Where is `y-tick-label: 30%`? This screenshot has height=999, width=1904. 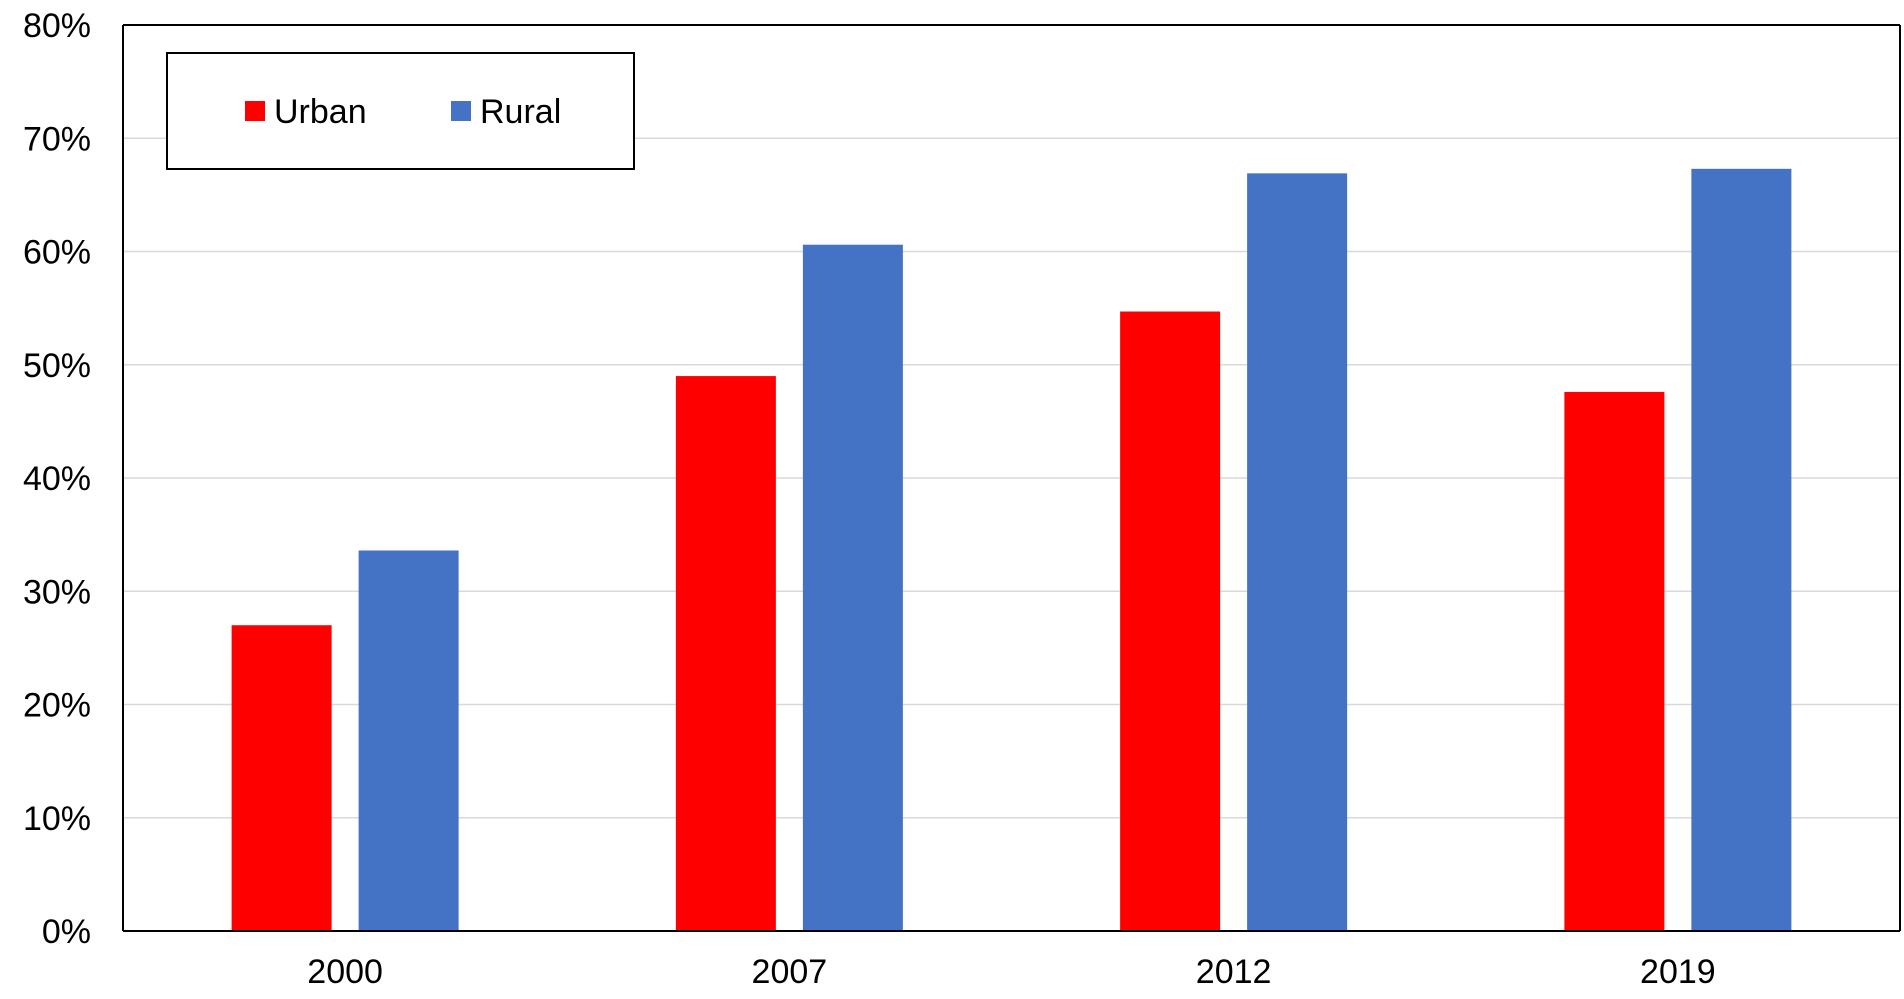 y-tick-label: 30% is located at coordinates (57, 592).